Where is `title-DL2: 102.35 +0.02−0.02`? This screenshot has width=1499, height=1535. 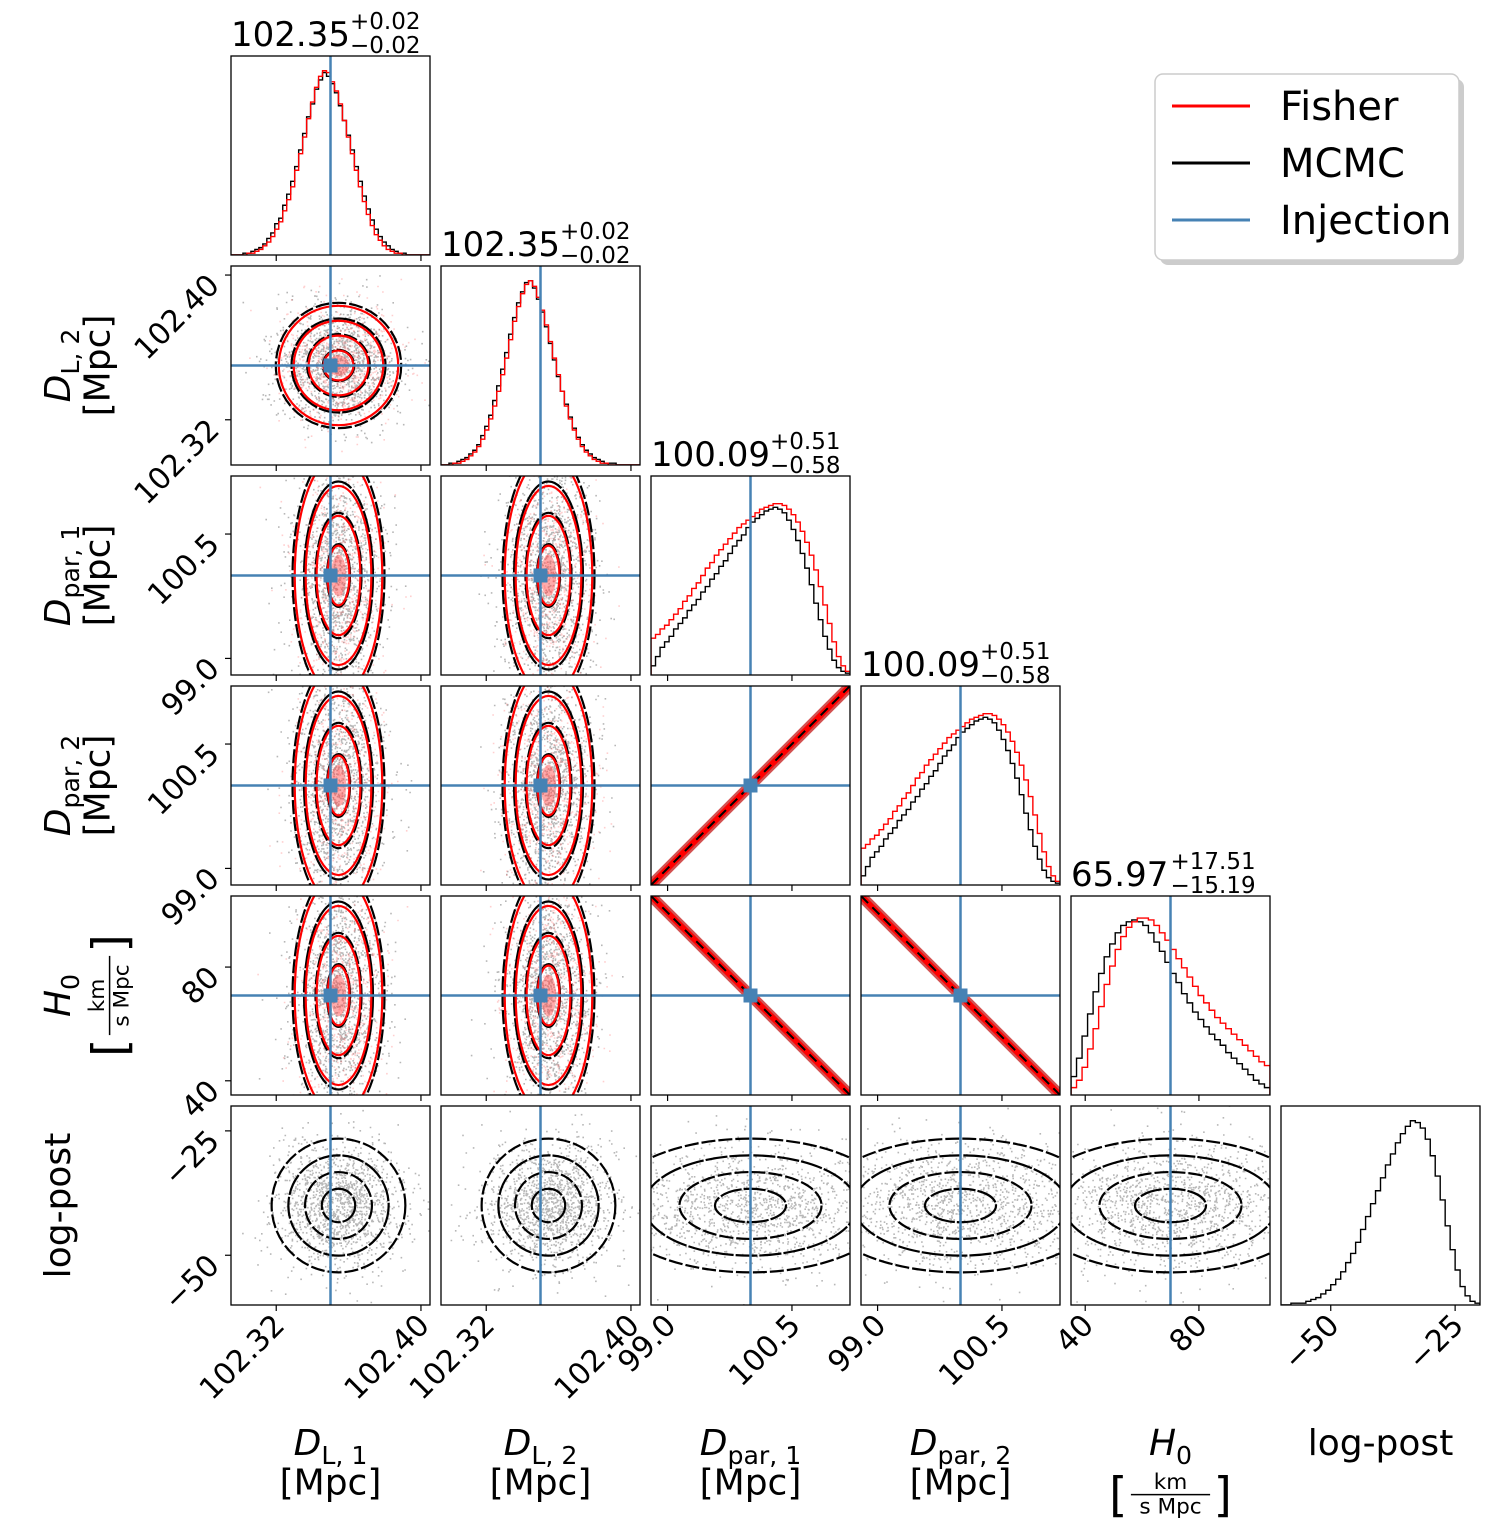
title-DL2: 102.35 +0.02−0.02 is located at coordinates (535, 244).